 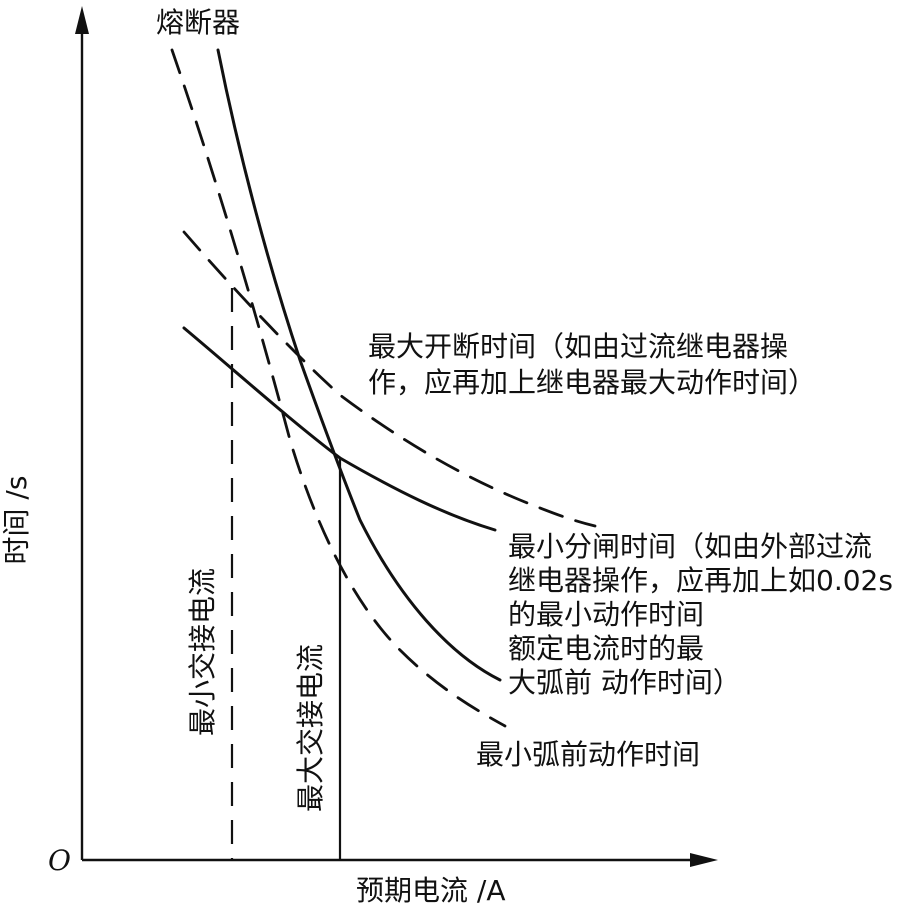 What do you see at coordinates (606, 614) in the screenshot?
I see `min-trip-label-line3: 的最小动作时间` at bounding box center [606, 614].